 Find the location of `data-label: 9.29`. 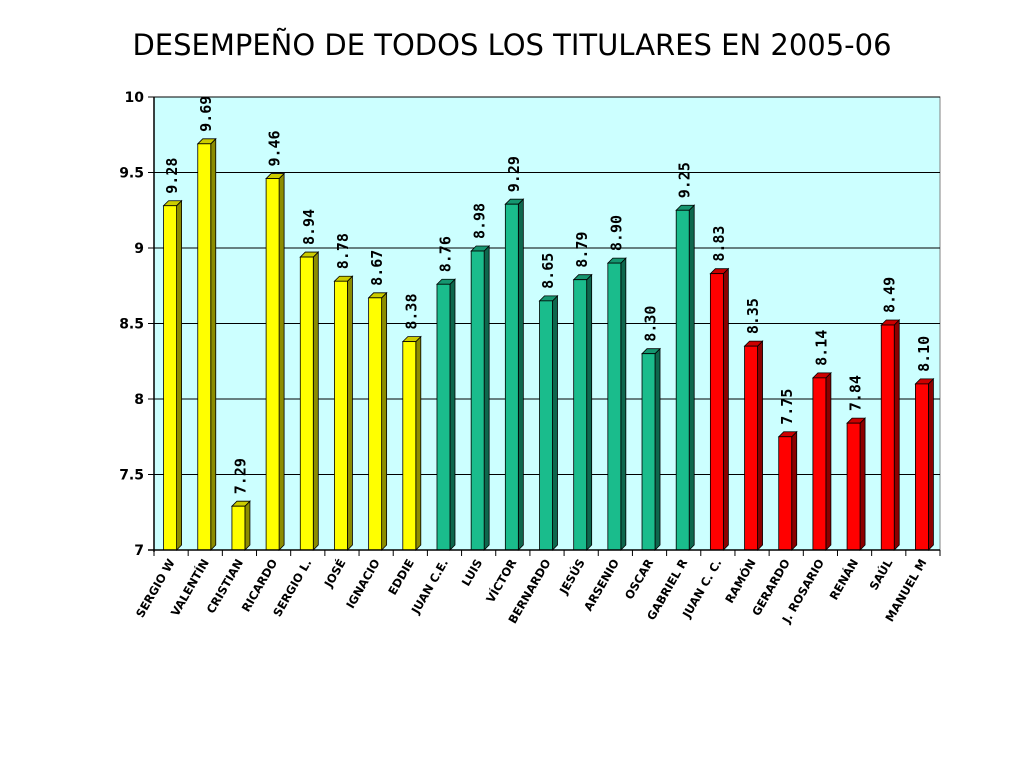

data-label: 9.29 is located at coordinates (514, 174).